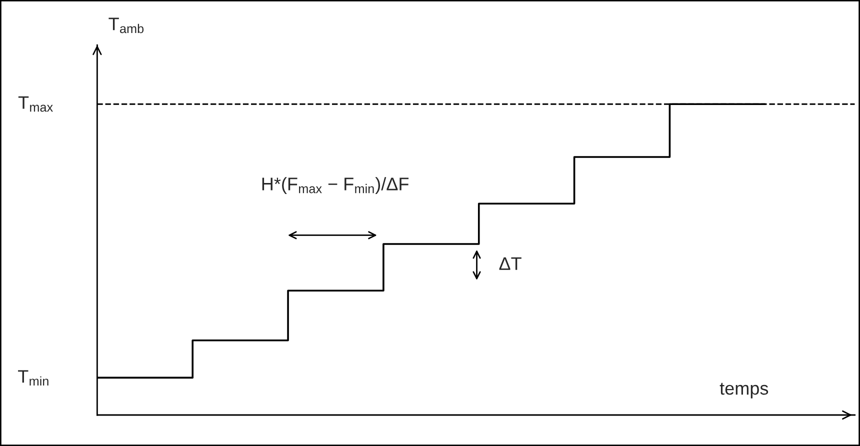 This screenshot has height=446, width=860. Describe the element at coordinates (35, 104) in the screenshot. I see `ref-line-label: T$_{max}$` at that location.